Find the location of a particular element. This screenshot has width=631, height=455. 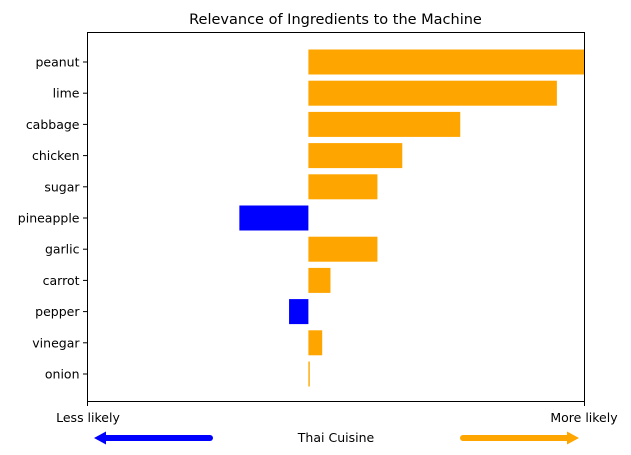

y-tick-label-vinegar: vinegar is located at coordinates (56, 342).